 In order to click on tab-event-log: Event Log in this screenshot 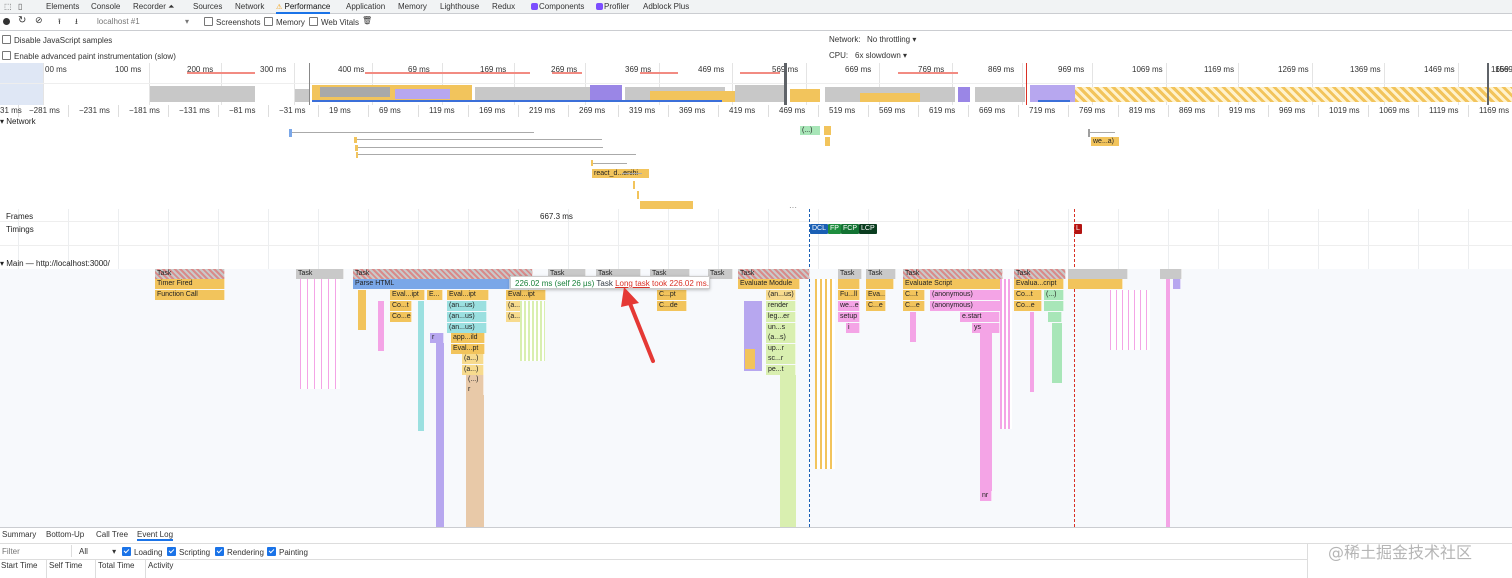, I will do `click(155, 535)`.